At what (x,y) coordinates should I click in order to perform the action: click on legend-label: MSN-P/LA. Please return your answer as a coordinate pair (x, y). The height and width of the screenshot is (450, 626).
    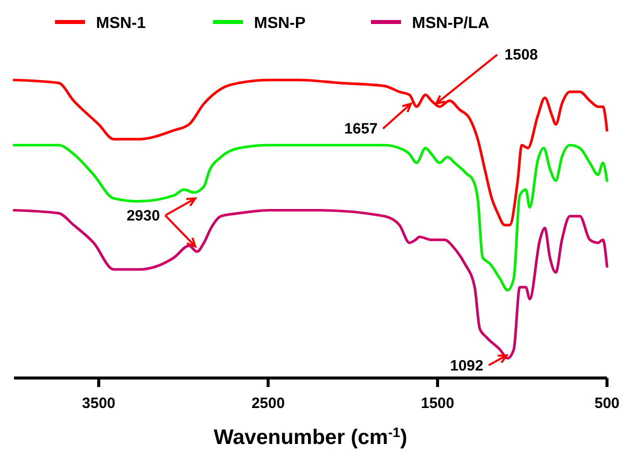
    Looking at the image, I should click on (451, 23).